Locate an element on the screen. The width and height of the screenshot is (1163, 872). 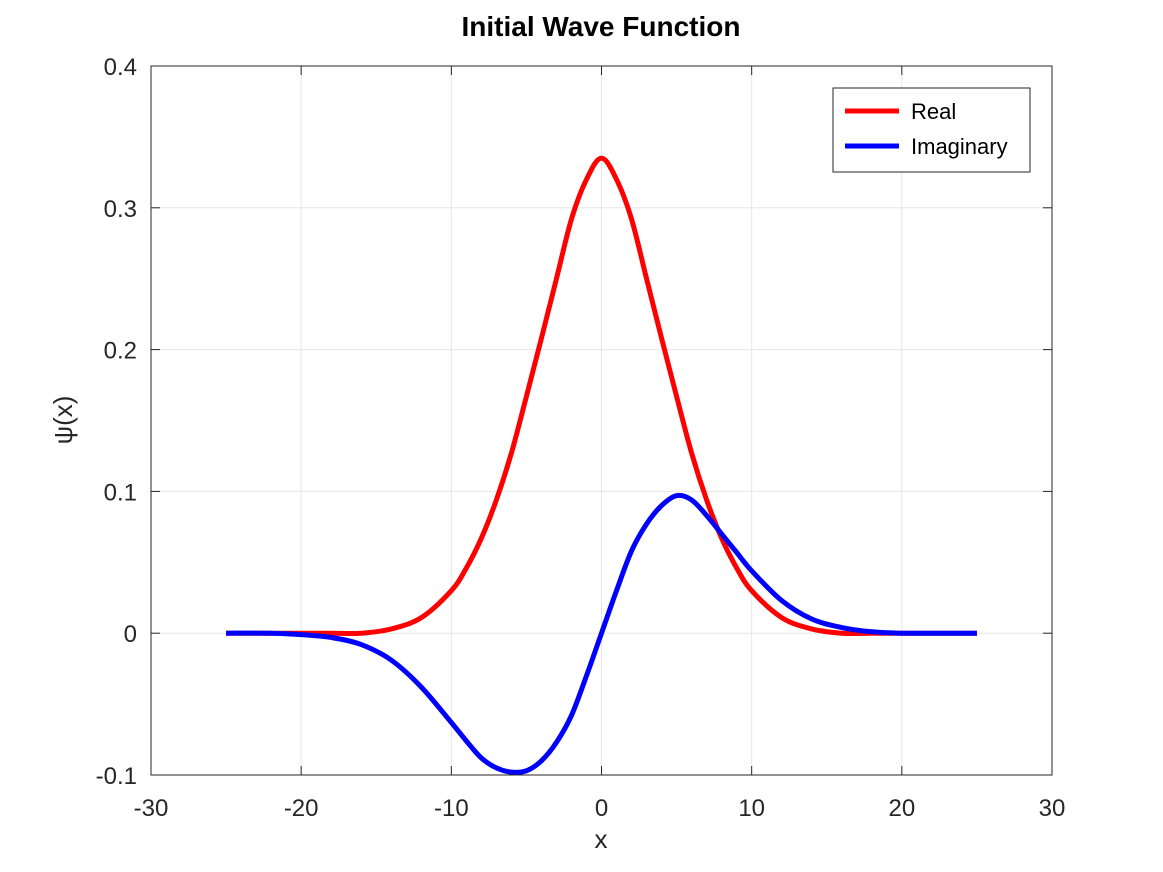
legend-box is located at coordinates (931, 130).